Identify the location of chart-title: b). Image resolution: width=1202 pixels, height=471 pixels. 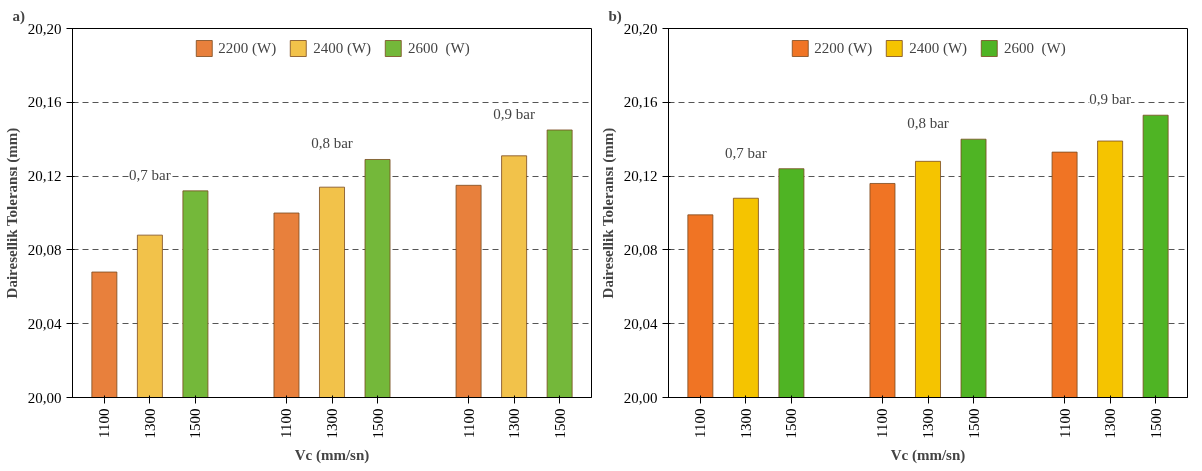
(615, 16).